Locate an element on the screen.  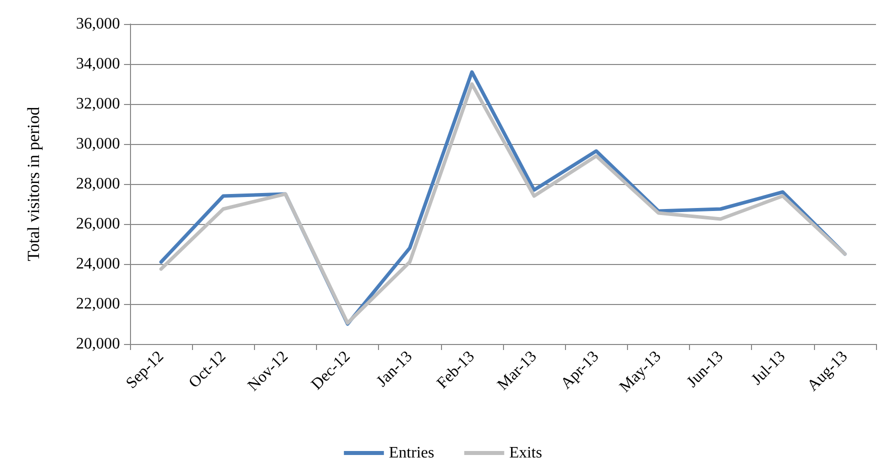
y-tick-label: 32,000 is located at coordinates (98, 104).